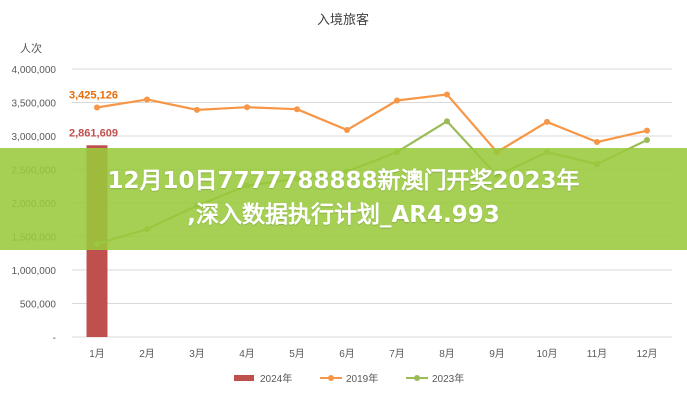  Describe the element at coordinates (34, 104) in the screenshot. I see `y-tick-label: 3,500,000` at that location.